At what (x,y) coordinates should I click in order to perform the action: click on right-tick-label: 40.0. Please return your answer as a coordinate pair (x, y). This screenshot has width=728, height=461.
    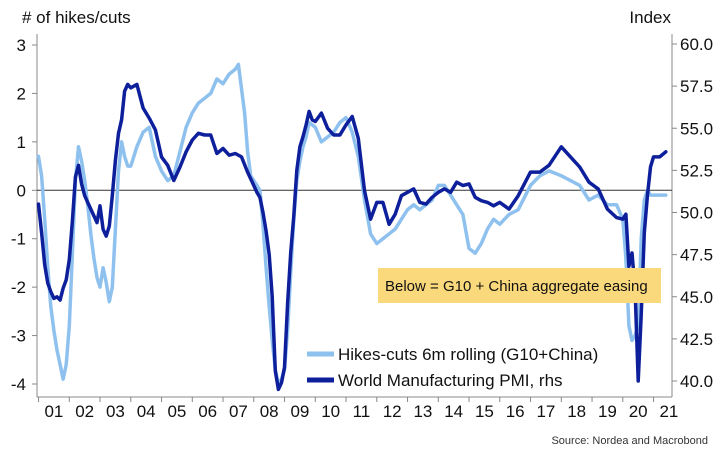
    Looking at the image, I should click on (696, 381).